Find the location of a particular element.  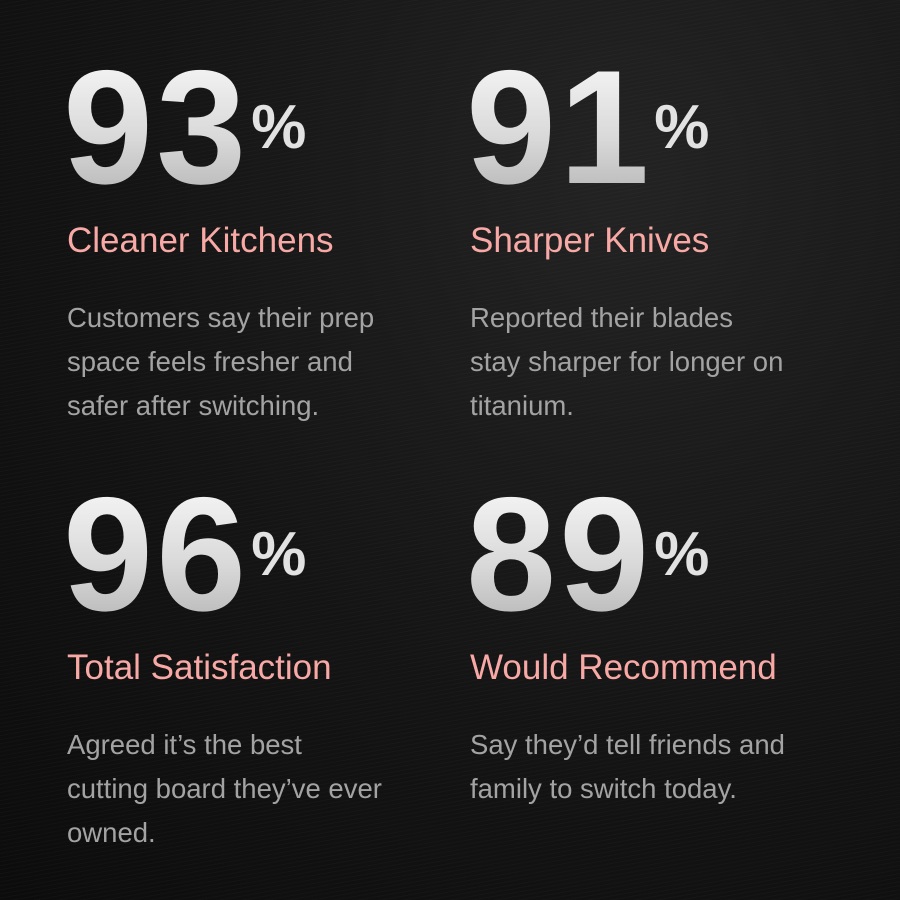

stat-value: 91% is located at coordinates (588, 127).